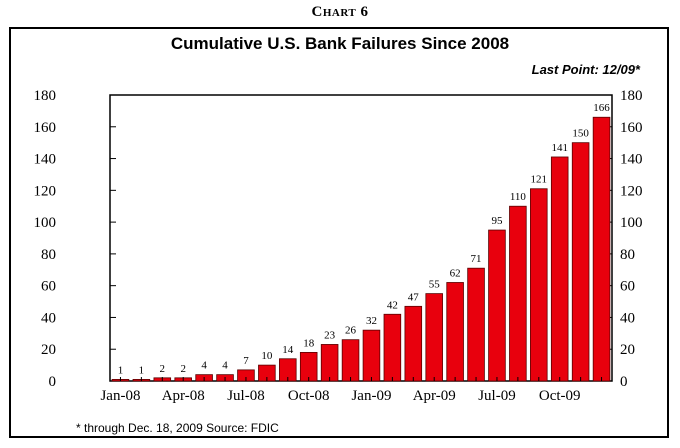 This screenshot has height=448, width=680. Describe the element at coordinates (330, 335) in the screenshot. I see `data-label: 23` at that location.